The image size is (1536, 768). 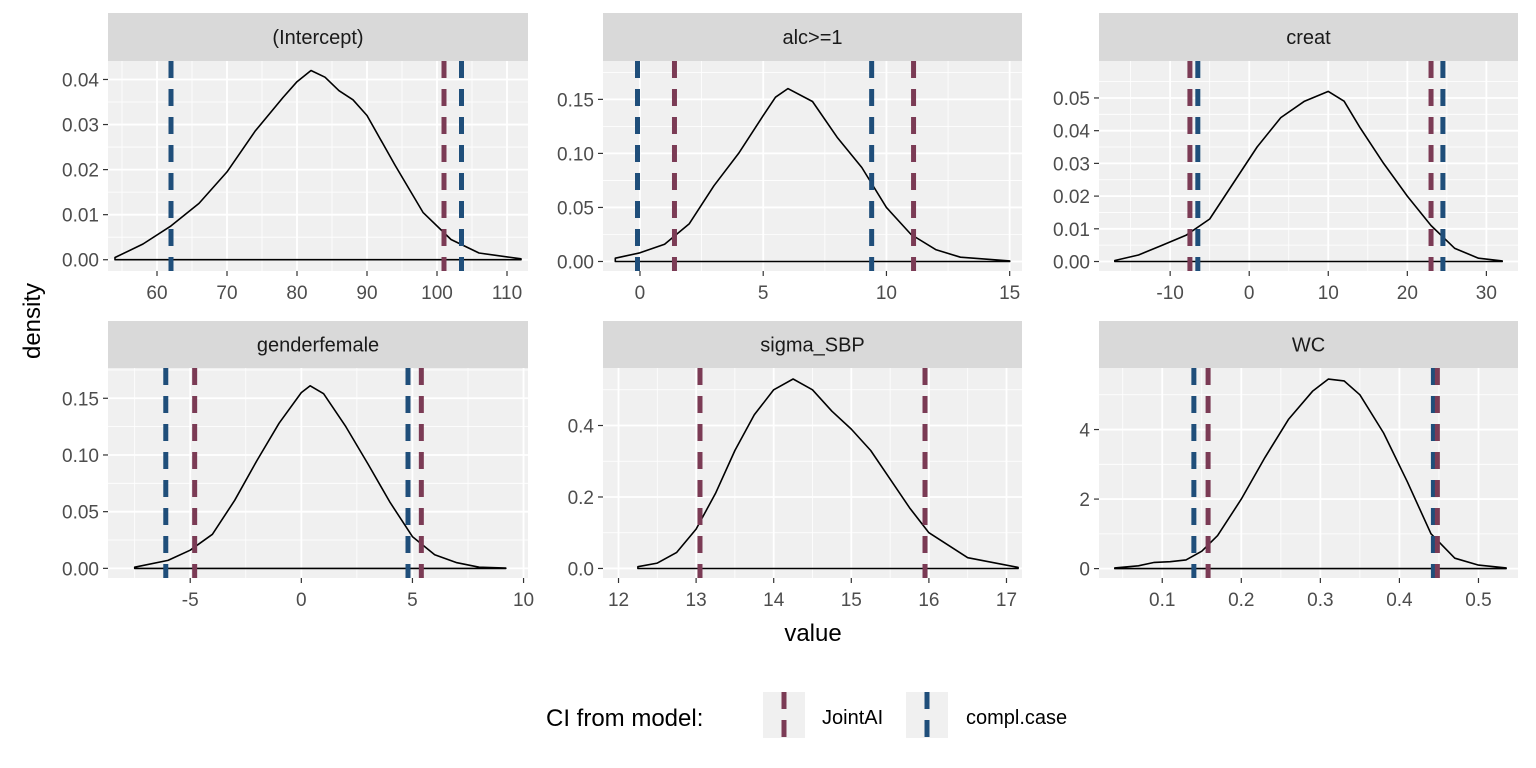 What do you see at coordinates (1084, 570) in the screenshot?
I see `y-tick-label: 0` at bounding box center [1084, 570].